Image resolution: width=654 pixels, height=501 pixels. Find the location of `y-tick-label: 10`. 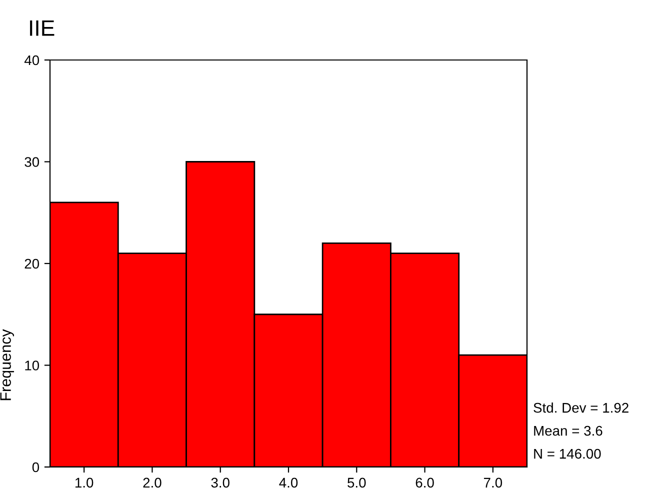

y-tick-label: 10 is located at coordinates (32, 365).